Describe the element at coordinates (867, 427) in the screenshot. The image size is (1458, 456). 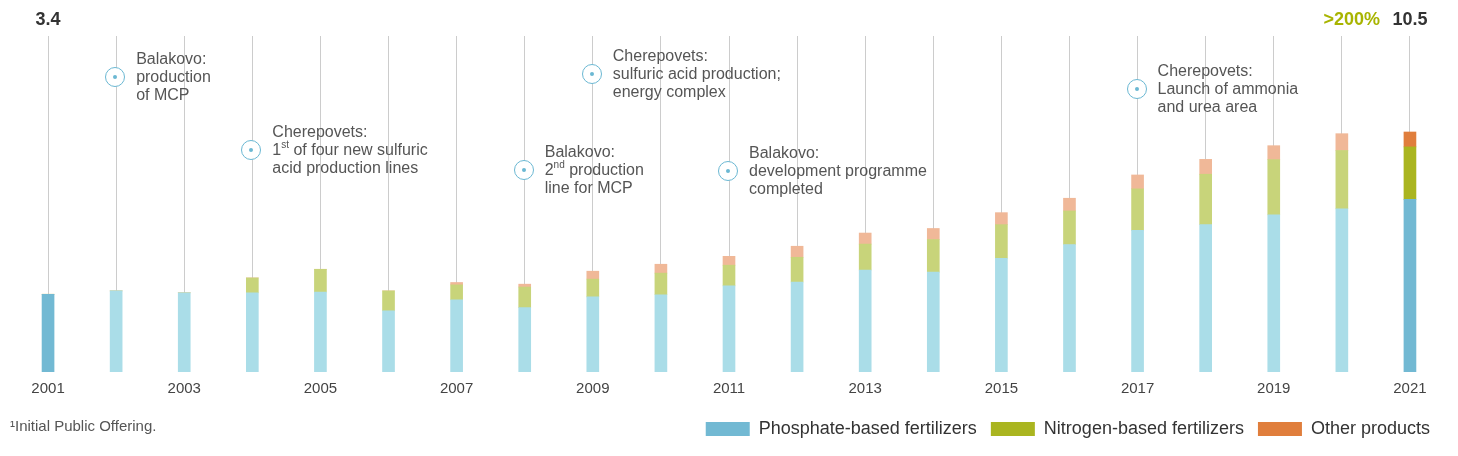
I see `legend-label: Phosphate-based fertilizers` at that location.